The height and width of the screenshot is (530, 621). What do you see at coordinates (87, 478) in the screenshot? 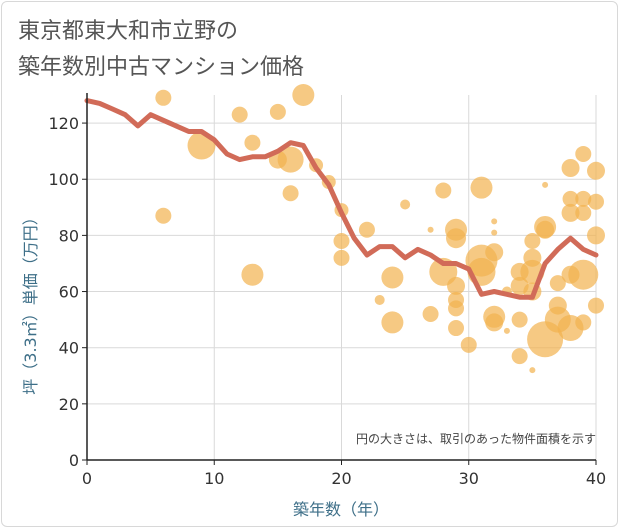
I see `x-tick-label: 0` at bounding box center [87, 478].